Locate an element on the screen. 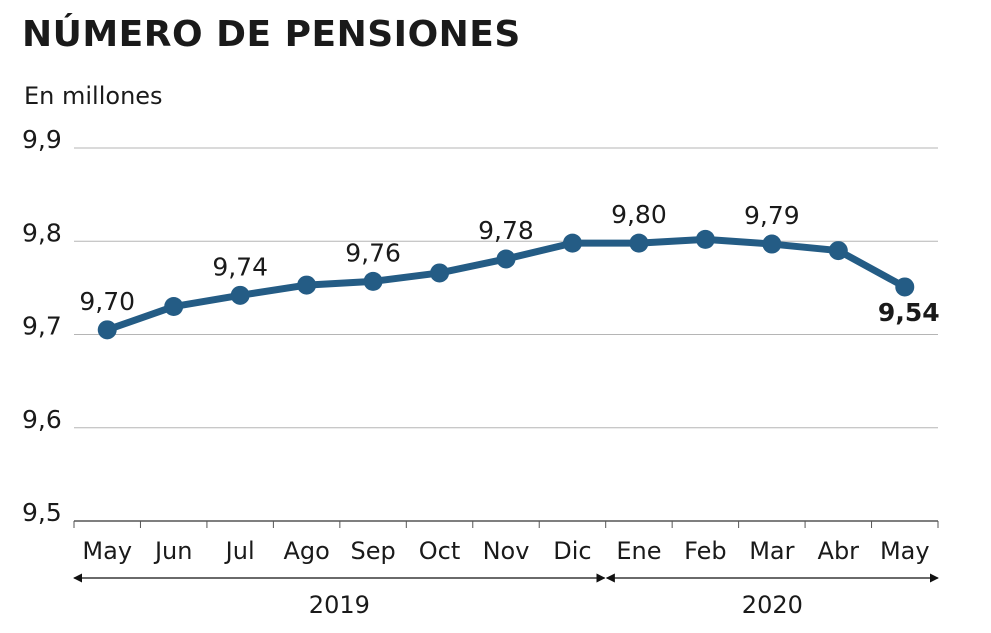 The width and height of the screenshot is (991, 633). x-axis: May Jun Jul Ago Sep Oct Nov Dic Ene Feb Mar Abr May is located at coordinates (506, 543).